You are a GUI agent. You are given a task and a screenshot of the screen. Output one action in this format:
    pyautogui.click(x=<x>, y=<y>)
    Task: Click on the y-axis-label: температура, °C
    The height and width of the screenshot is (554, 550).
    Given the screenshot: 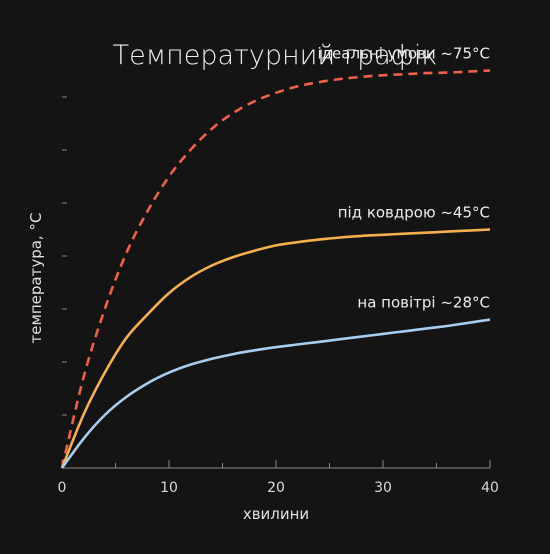 What is the action you would take?
    pyautogui.click(x=36, y=278)
    